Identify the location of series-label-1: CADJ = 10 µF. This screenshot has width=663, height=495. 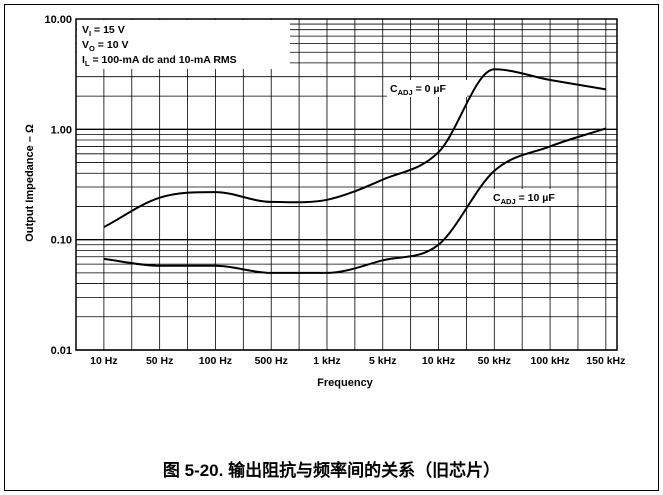
(524, 199).